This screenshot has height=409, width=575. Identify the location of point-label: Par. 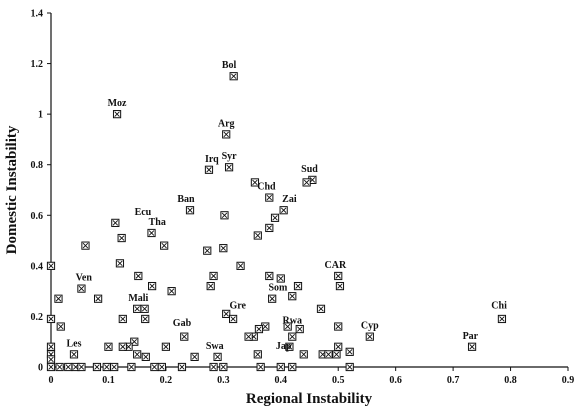
(471, 336).